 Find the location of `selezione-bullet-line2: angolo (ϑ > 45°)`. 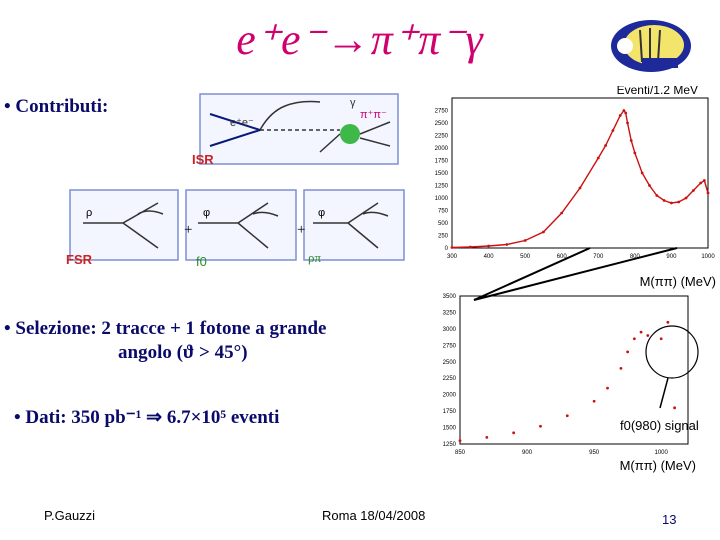

selezione-bullet-line2: angolo (ϑ > 45°) is located at coordinates (183, 352).